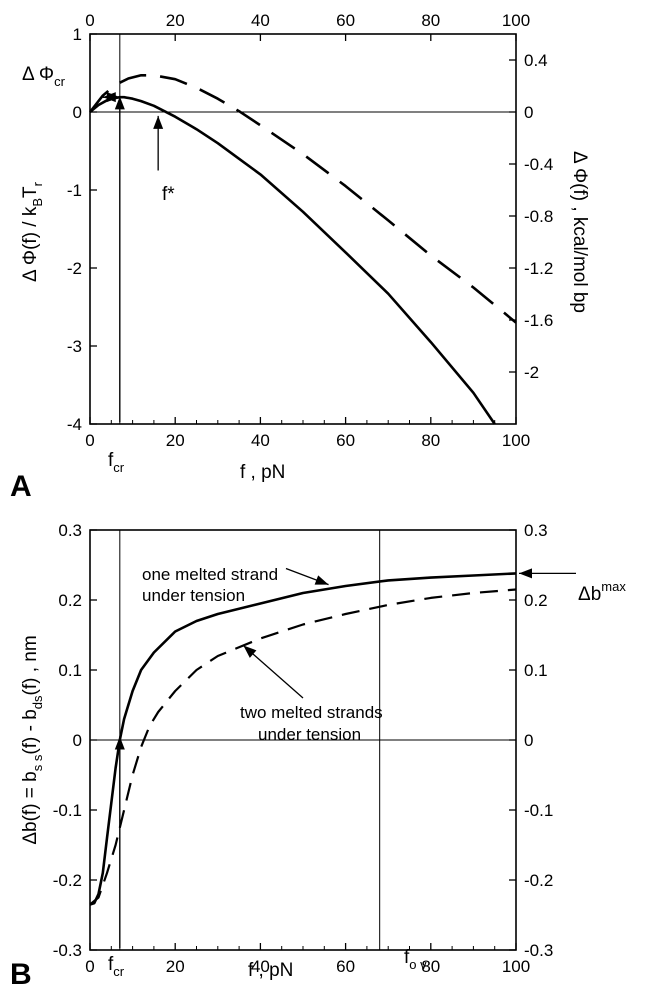 The width and height of the screenshot is (662, 988). What do you see at coordinates (345, 20) in the screenshot?
I see `x-top-tick-label: 60` at bounding box center [345, 20].